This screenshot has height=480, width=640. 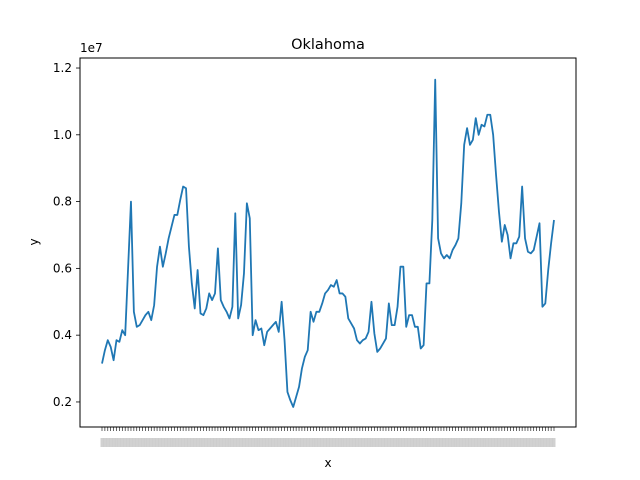 I want to click on y-axis-ticks: 0.2 0.4 0.6 0.8 1.0 1.2, so click(x=66, y=235).